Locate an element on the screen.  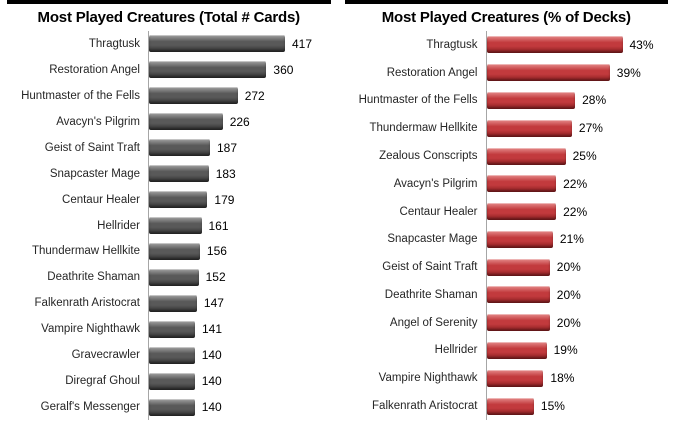
bar-row: Huntmaster of the Fells 28% is located at coordinates (507, 100).